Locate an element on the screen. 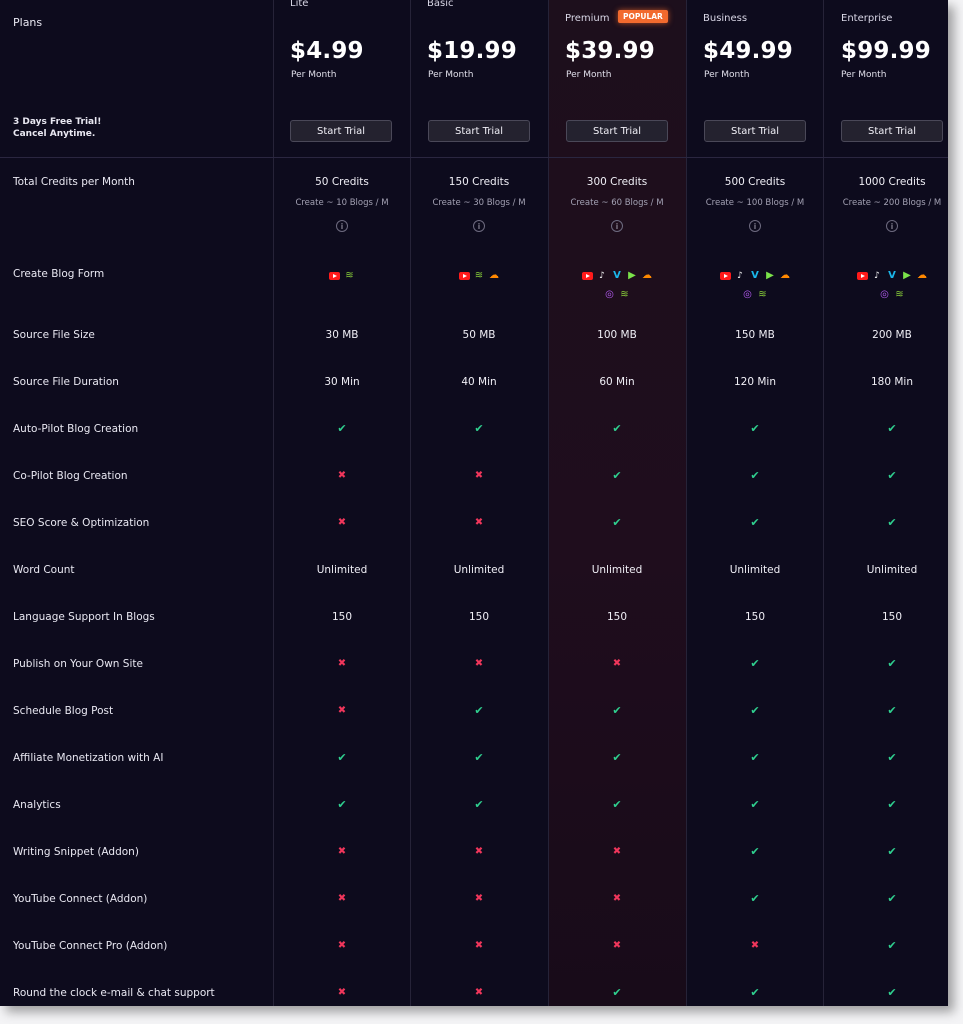 Image resolution: width=963 pixels, height=1024 pixels. feature-label: Round the clock e-mail & chat support is located at coordinates (114, 993).